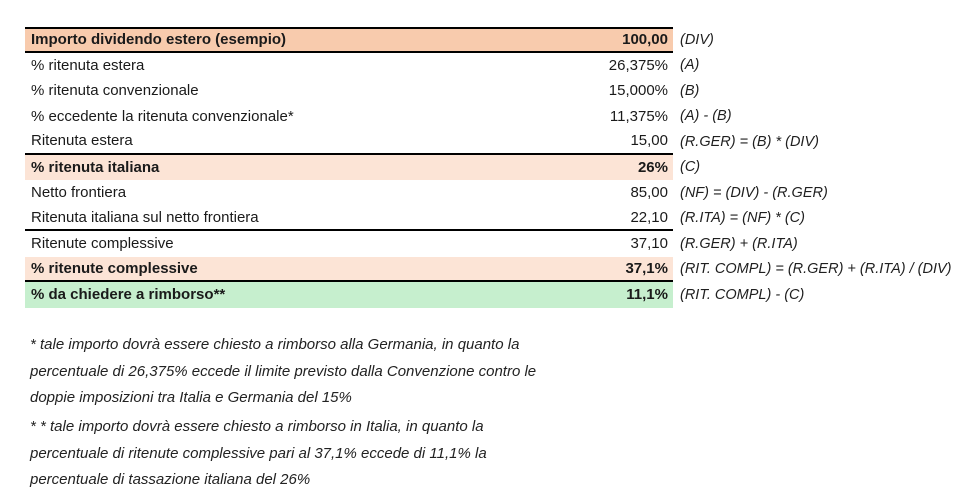 The width and height of the screenshot is (964, 494). Describe the element at coordinates (749, 141) in the screenshot. I see `row-formula: (R.GER) = (B) * (DIV)` at that location.